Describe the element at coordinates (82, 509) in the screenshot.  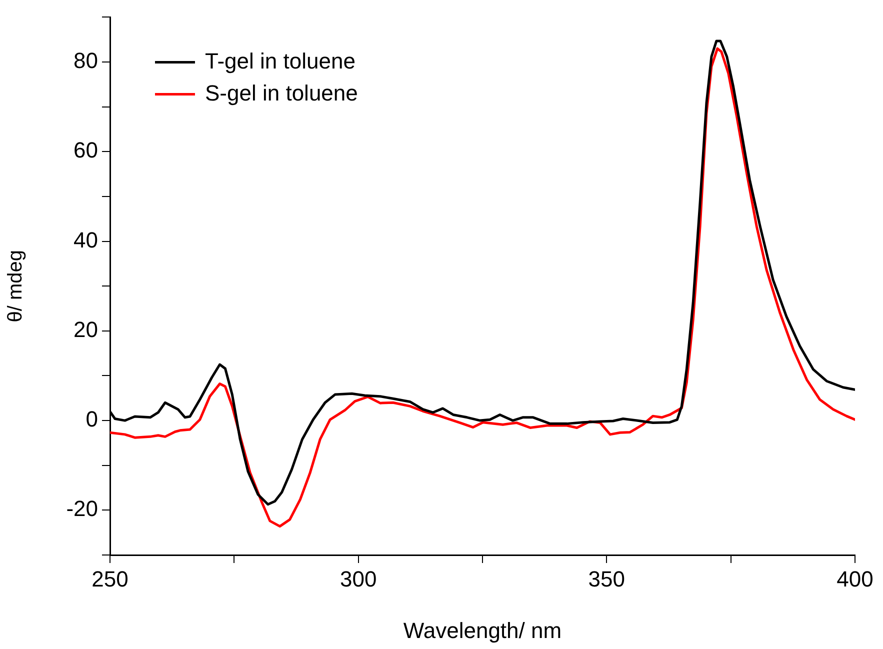
I see `y-tick-label: -20` at that location.